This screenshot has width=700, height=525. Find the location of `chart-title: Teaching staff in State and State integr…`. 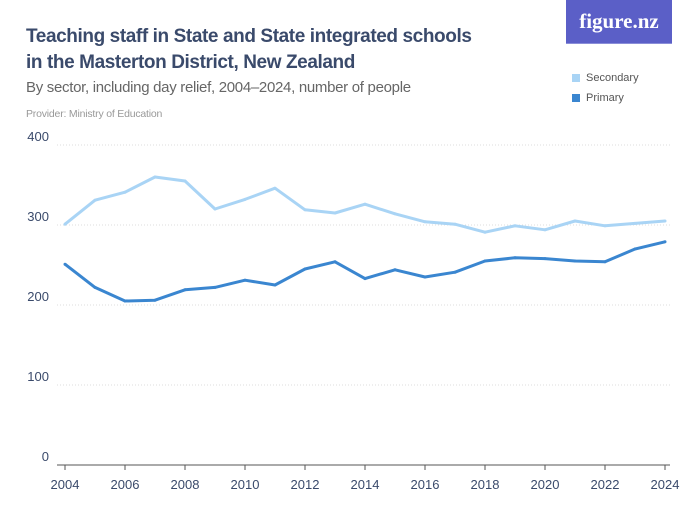

chart-title: Teaching staff in State and State integr… is located at coordinates (249, 49).